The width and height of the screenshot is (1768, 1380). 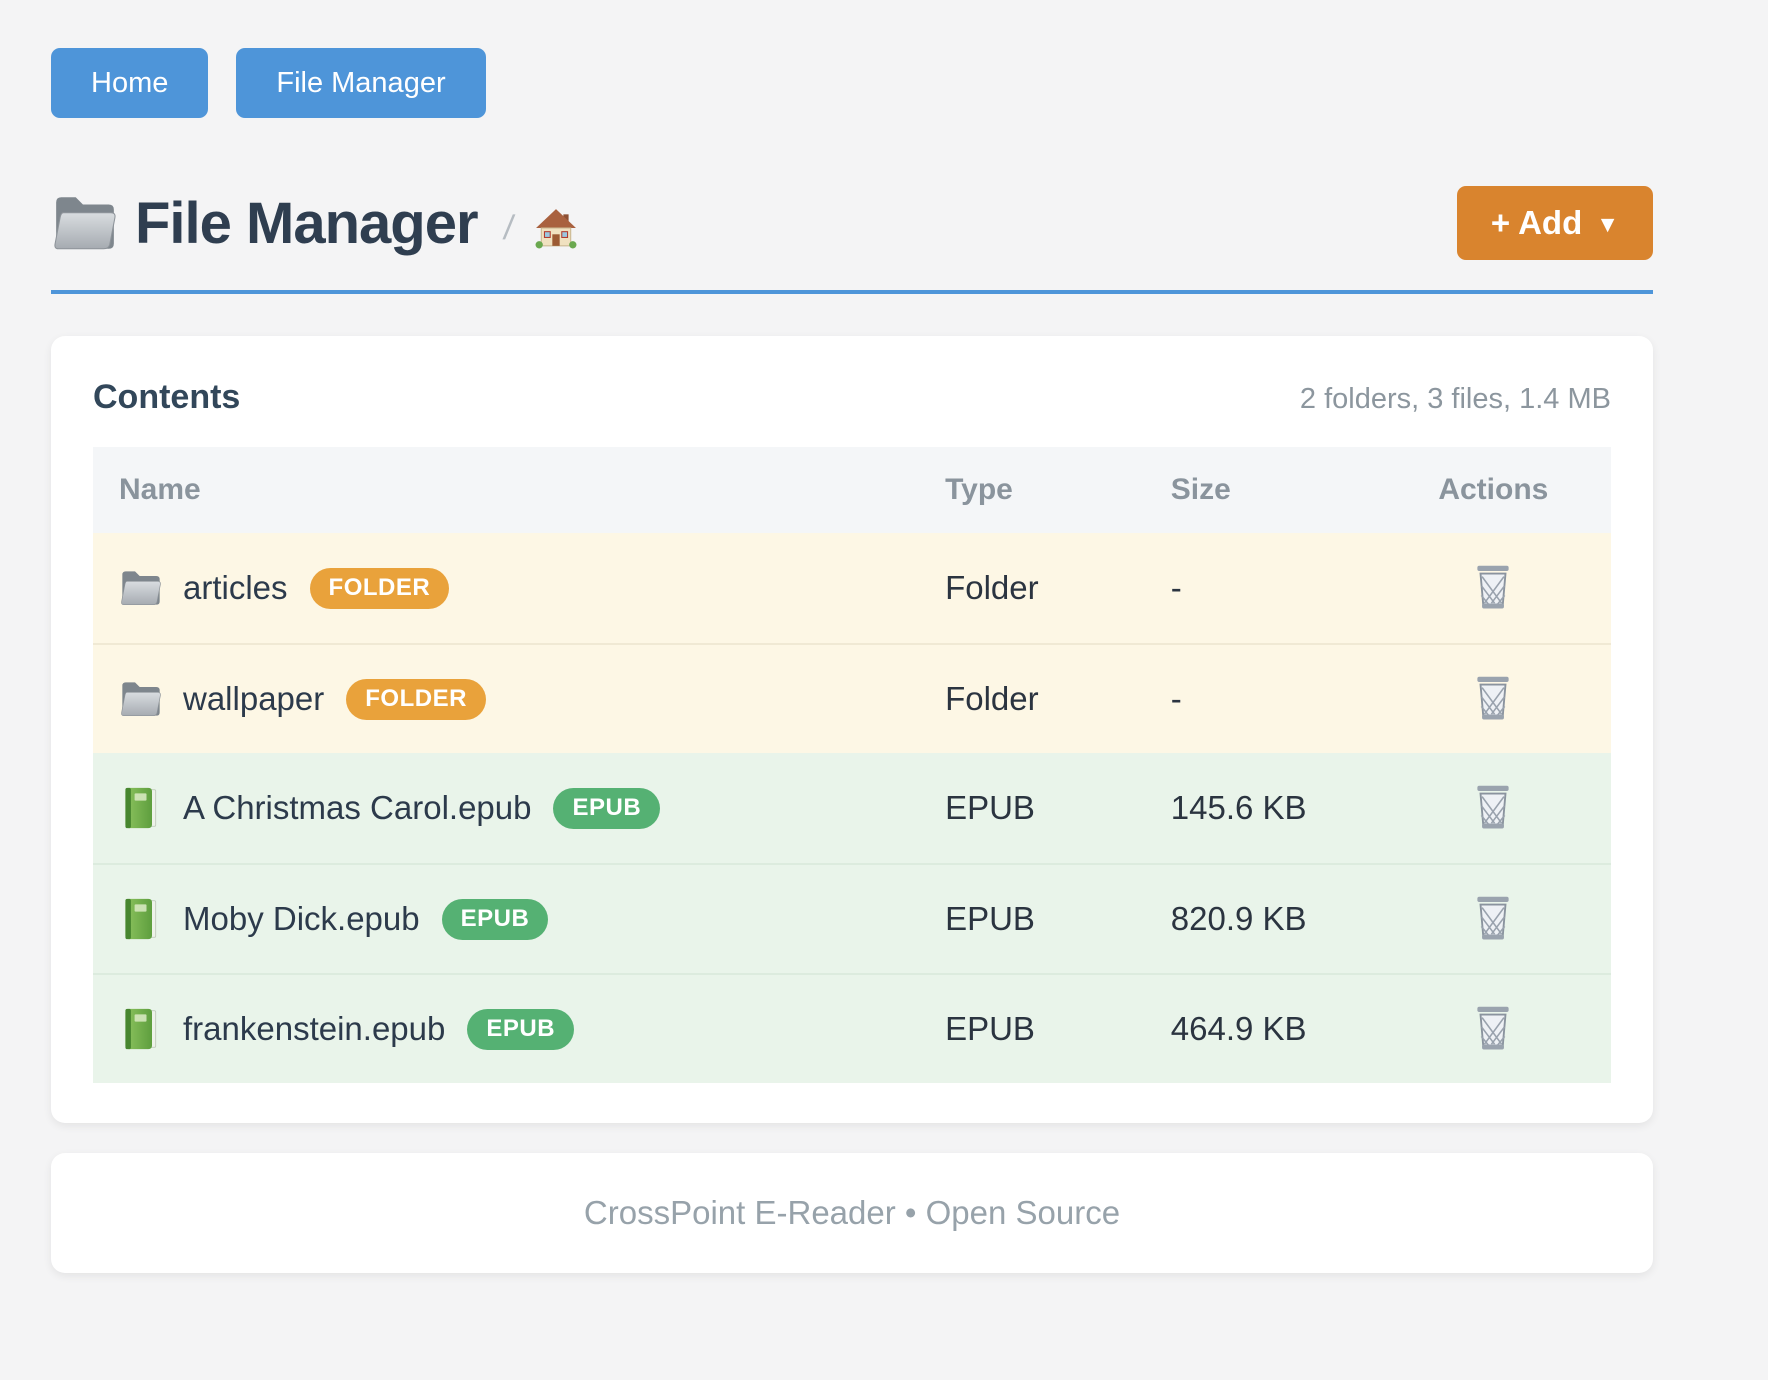 I want to click on house-icon, so click(x=556, y=228).